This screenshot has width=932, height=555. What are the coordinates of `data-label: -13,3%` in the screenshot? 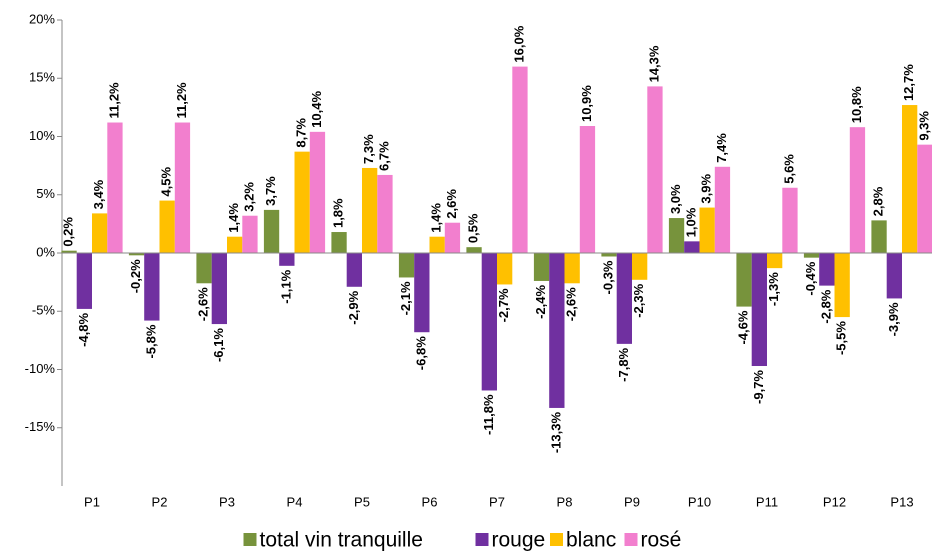 It's located at (555, 433).